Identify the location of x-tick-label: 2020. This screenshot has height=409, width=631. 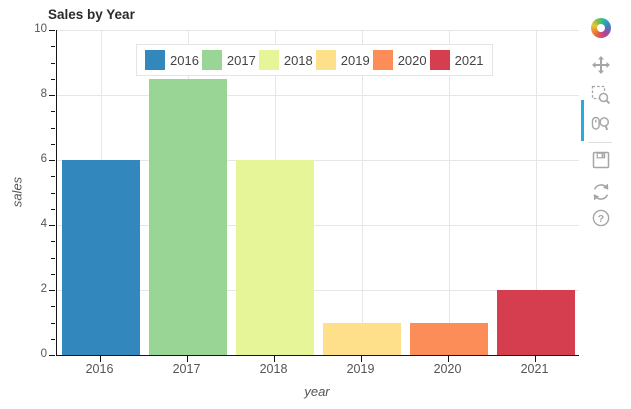
(447, 369).